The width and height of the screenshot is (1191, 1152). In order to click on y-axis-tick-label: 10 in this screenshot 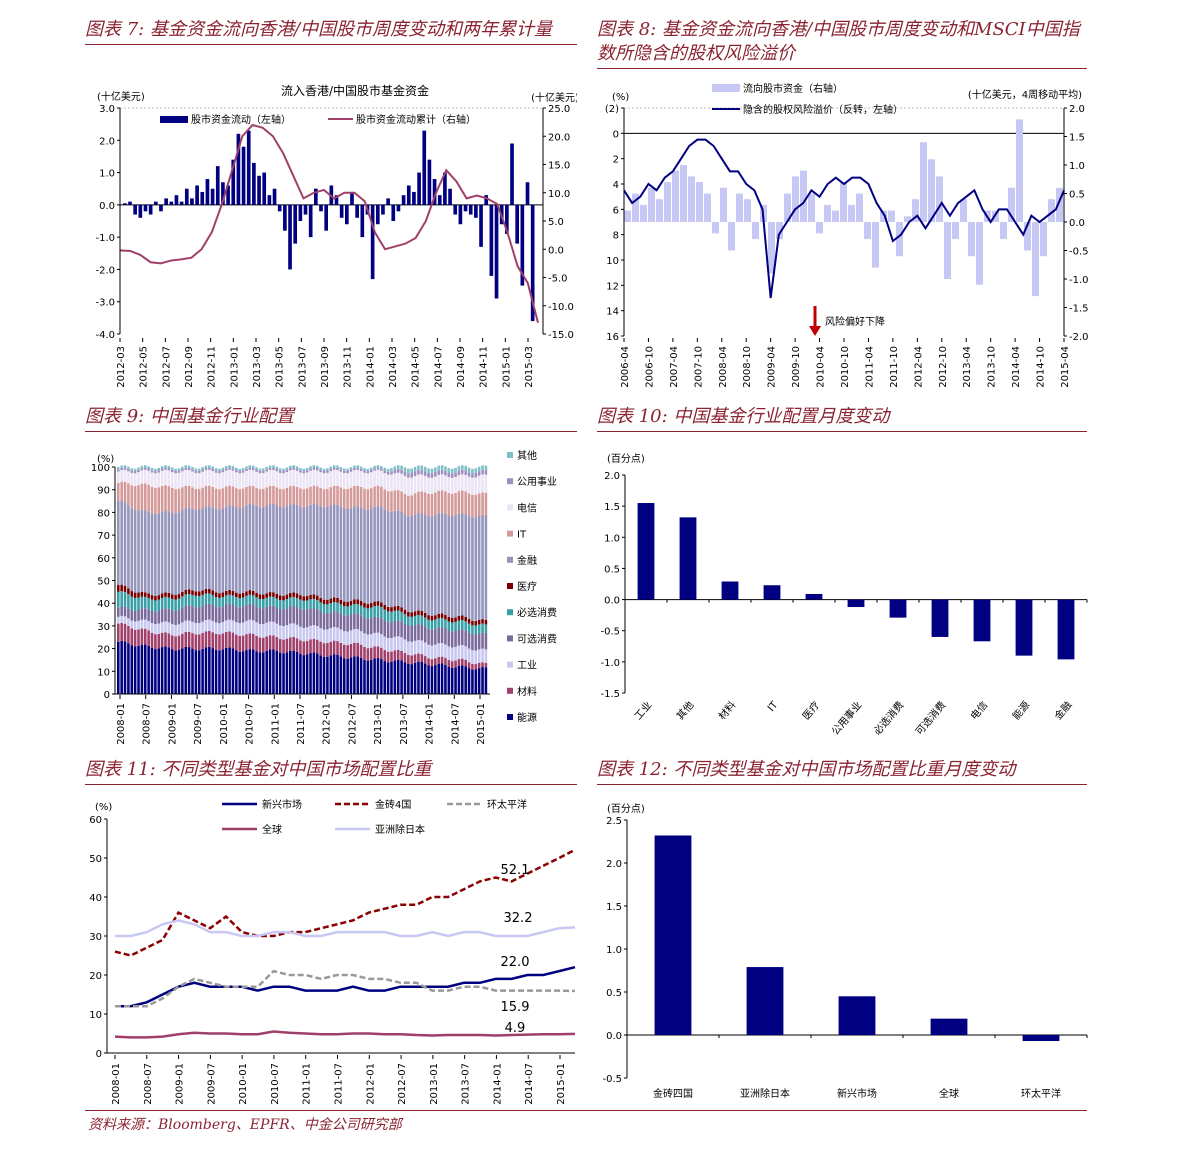, I will do `click(103, 672)`.